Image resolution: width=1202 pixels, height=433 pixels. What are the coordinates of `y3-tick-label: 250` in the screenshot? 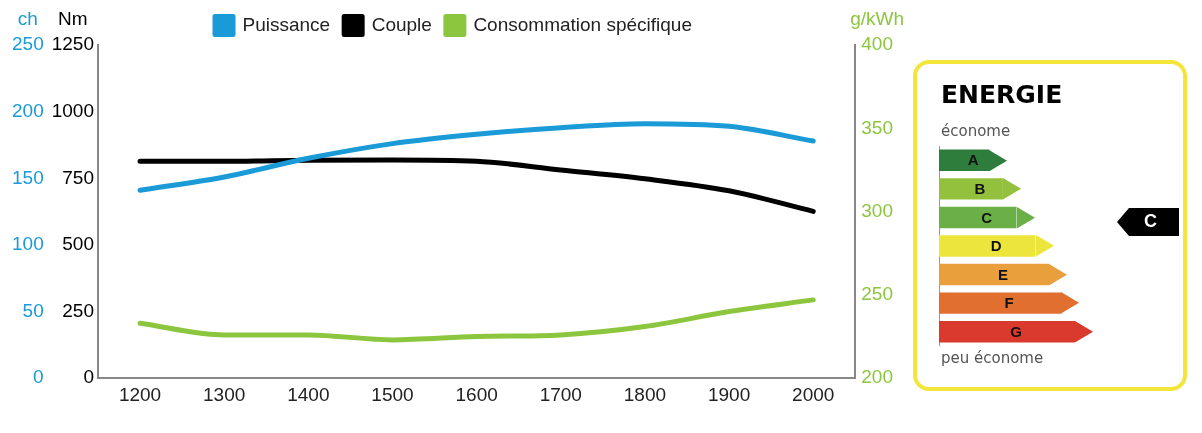 It's located at (877, 294).